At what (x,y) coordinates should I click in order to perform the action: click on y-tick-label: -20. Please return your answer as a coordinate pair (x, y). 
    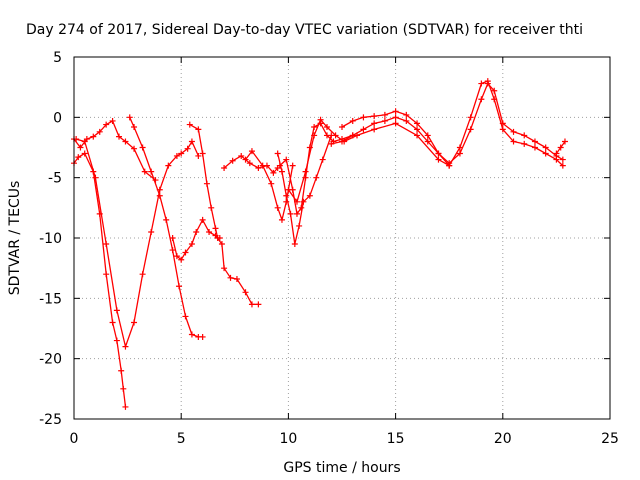
    Looking at the image, I should click on (50, 360).